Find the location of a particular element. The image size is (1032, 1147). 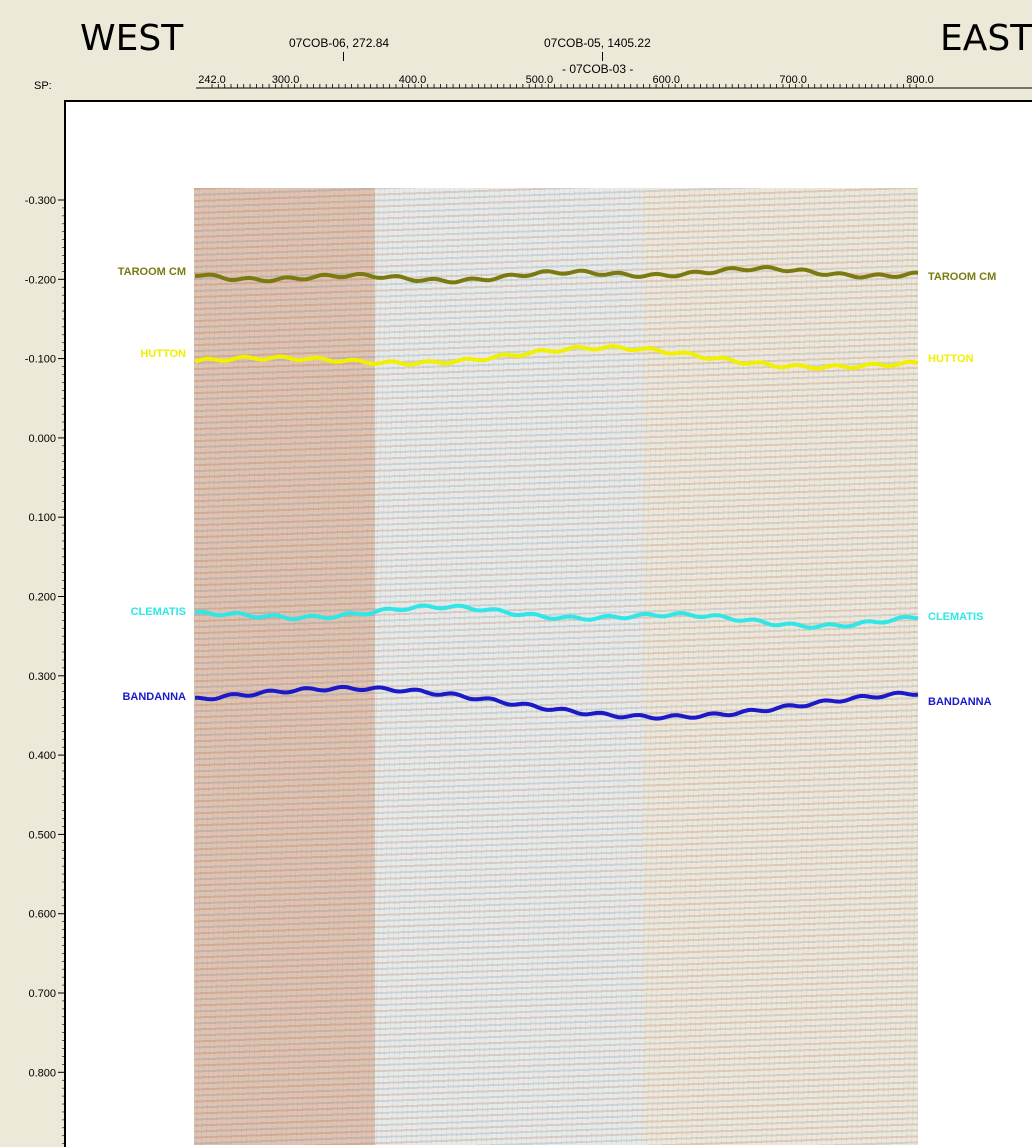

time-tick-label: 0.300 is located at coordinates (42, 677).